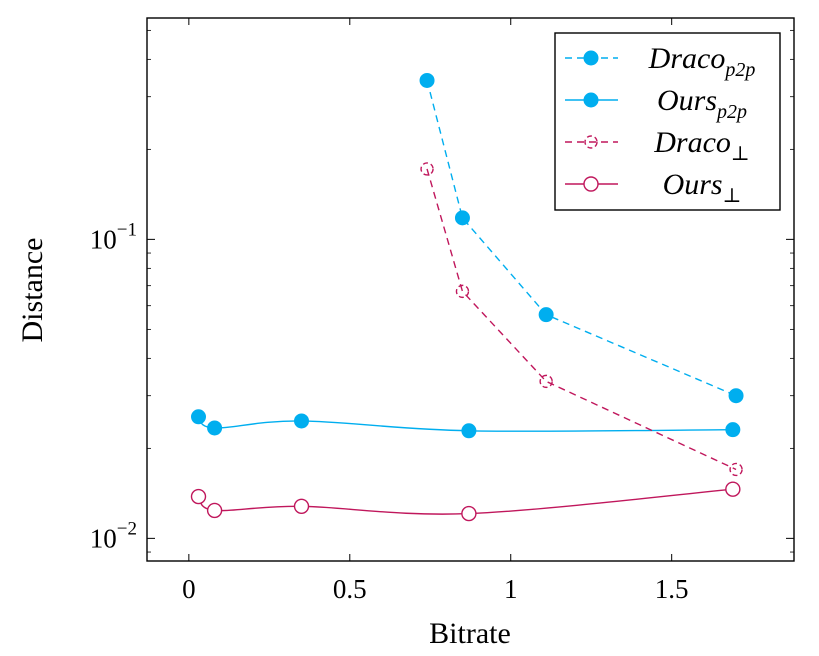 This screenshot has width=819, height=656. Describe the element at coordinates (32, 290) in the screenshot. I see `y-axis-label: Distance` at that location.